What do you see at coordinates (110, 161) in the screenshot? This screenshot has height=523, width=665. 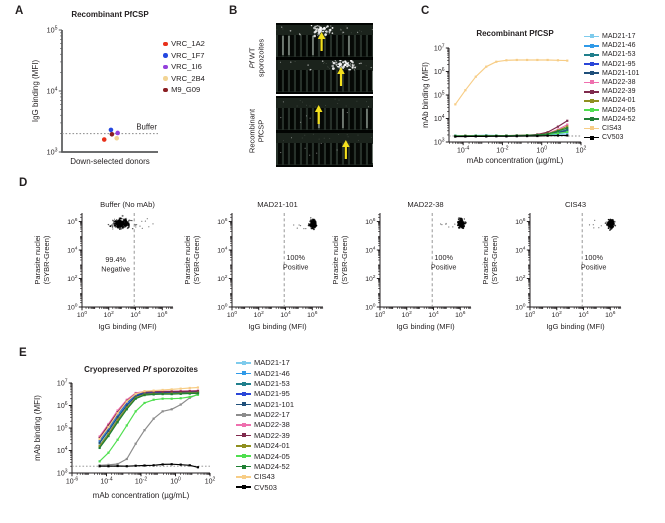 I see `svg-text: Down-selected donors` at bounding box center [110, 161].